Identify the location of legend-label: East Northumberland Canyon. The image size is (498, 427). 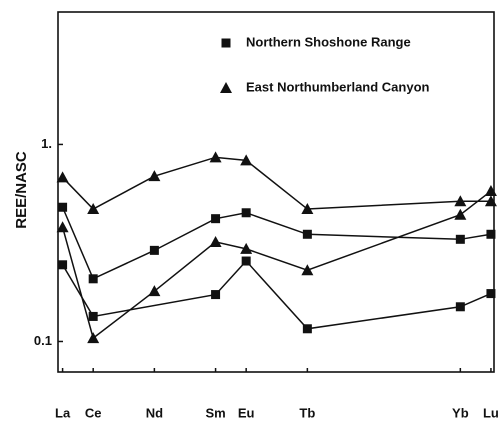
(338, 86).